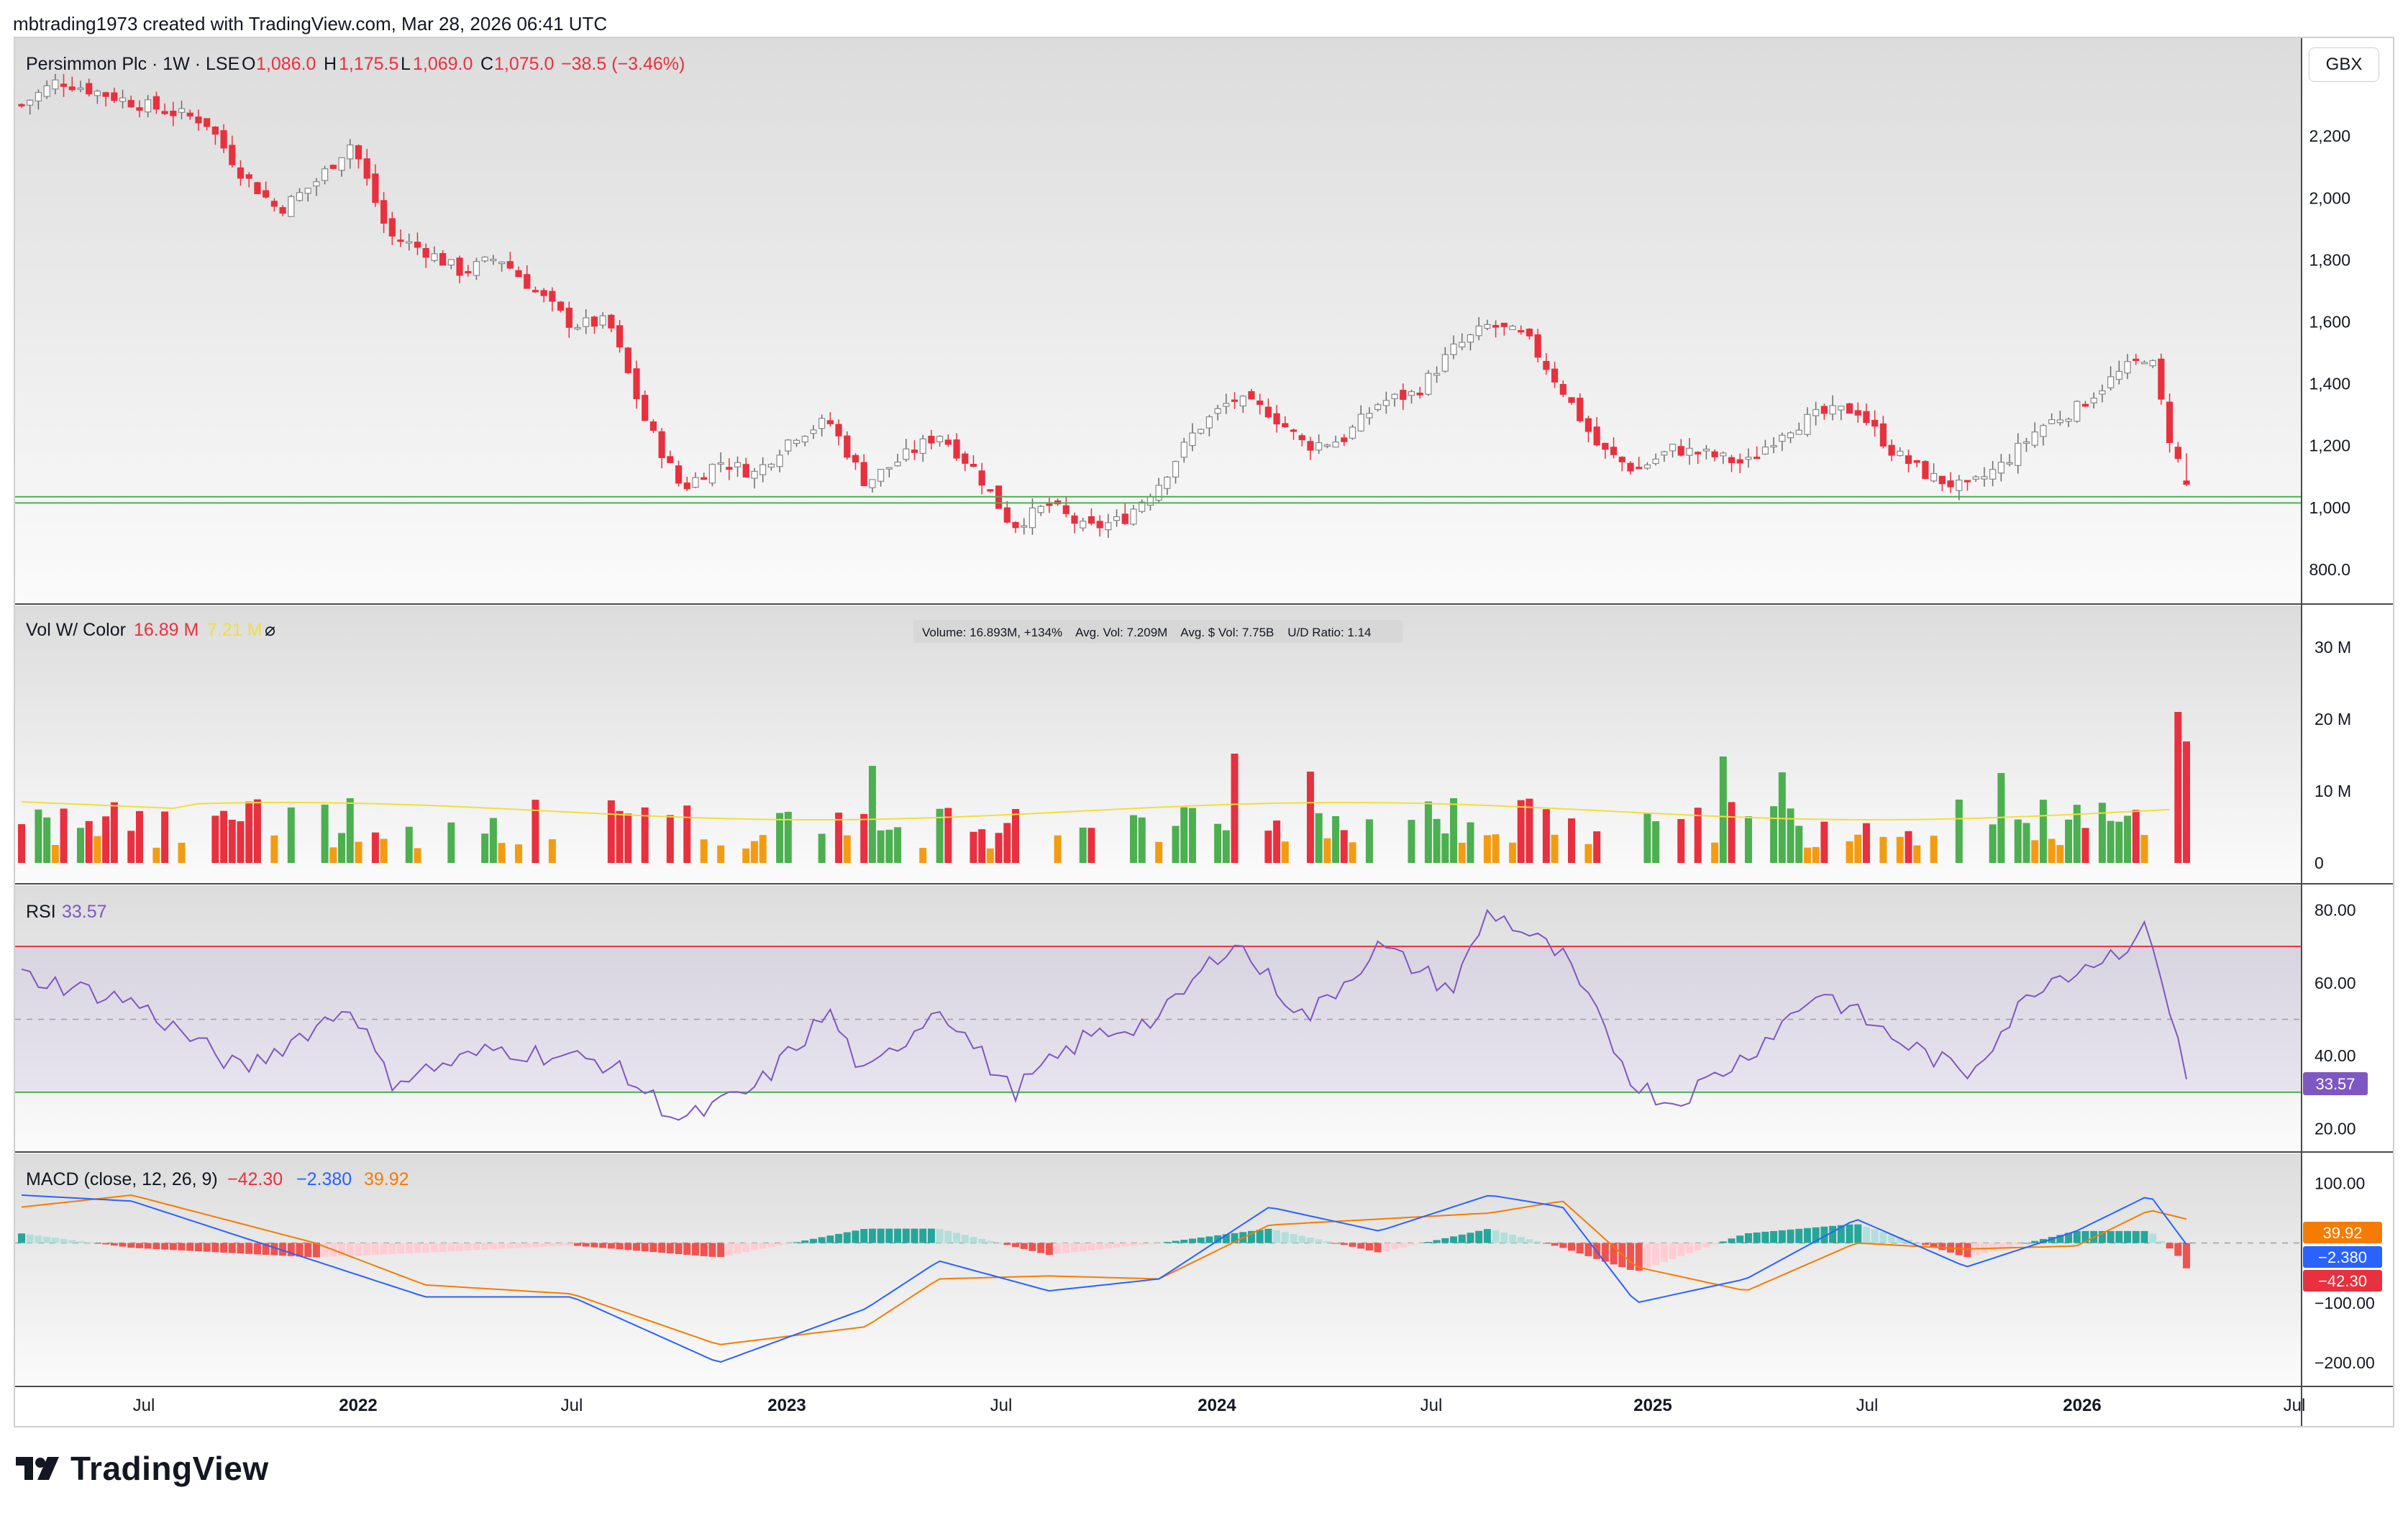 The height and width of the screenshot is (1513, 2408). I want to click on ohlc-h-value: 1,175.5, so click(368, 64).